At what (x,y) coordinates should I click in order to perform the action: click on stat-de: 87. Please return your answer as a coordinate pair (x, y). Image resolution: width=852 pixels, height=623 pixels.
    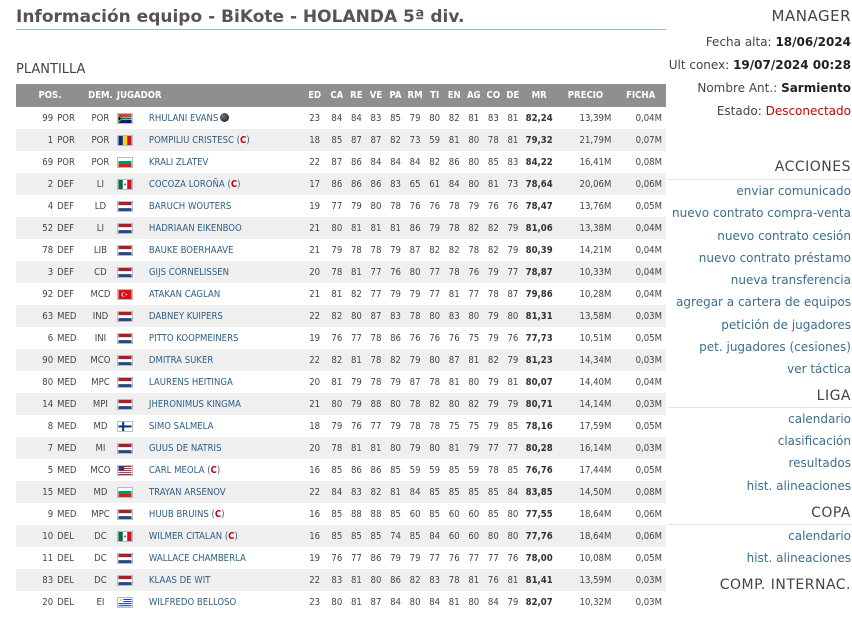
    Looking at the image, I should click on (513, 294).